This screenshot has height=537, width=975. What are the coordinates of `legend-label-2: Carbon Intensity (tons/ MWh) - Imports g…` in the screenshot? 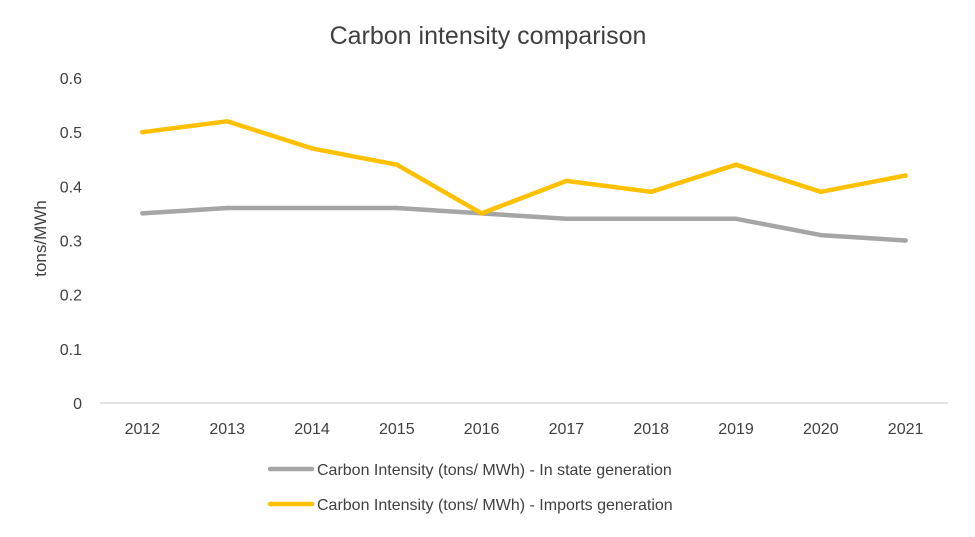 It's located at (495, 505).